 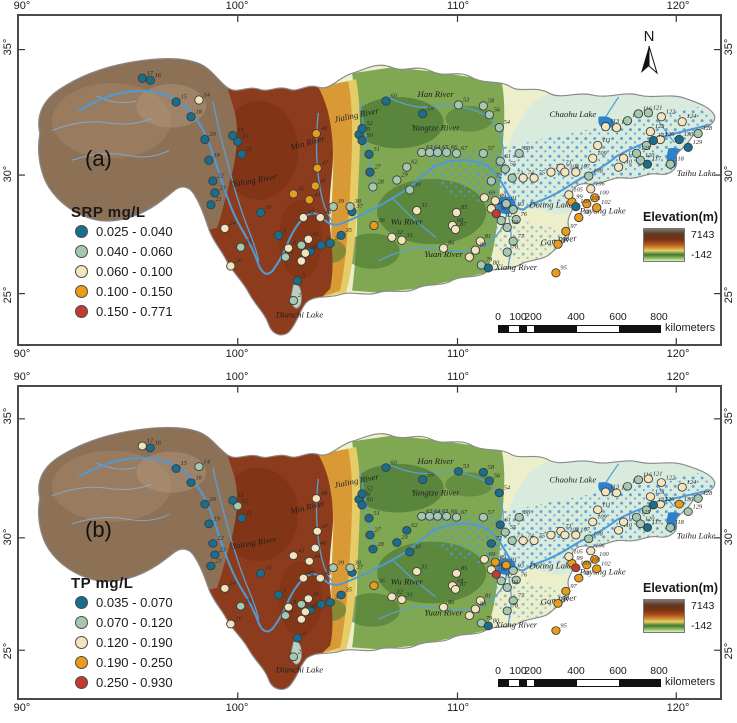 I want to click on axis-label: 35°, so click(x=729, y=416).